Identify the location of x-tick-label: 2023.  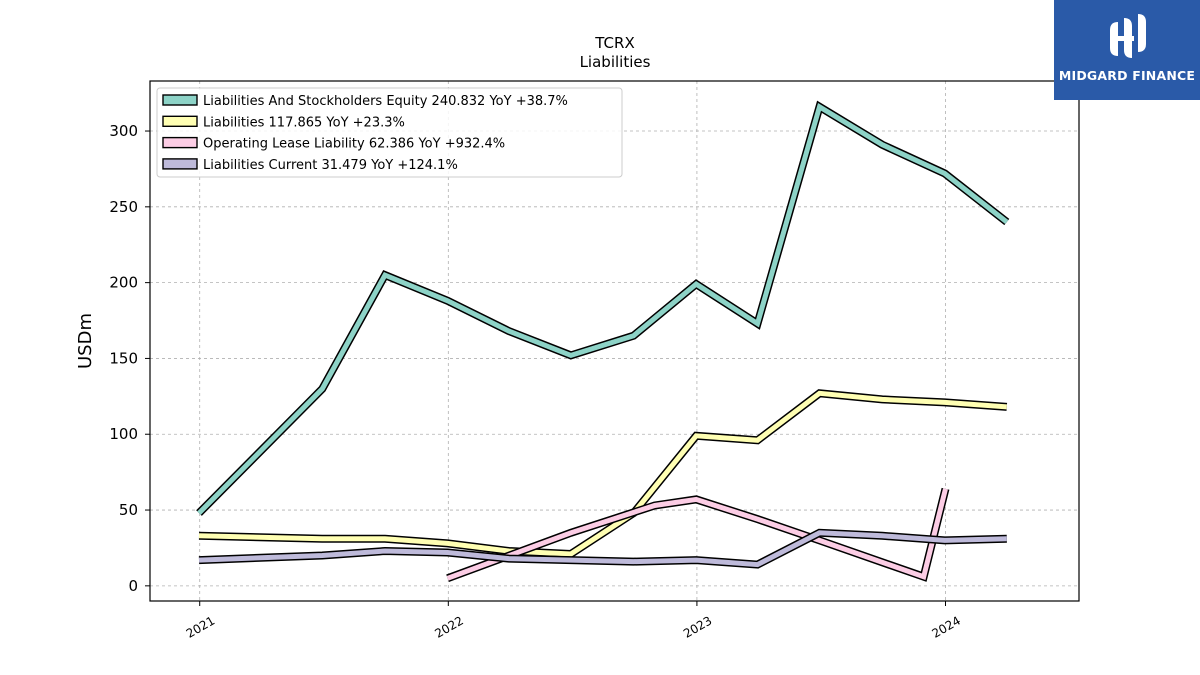
(697, 626).